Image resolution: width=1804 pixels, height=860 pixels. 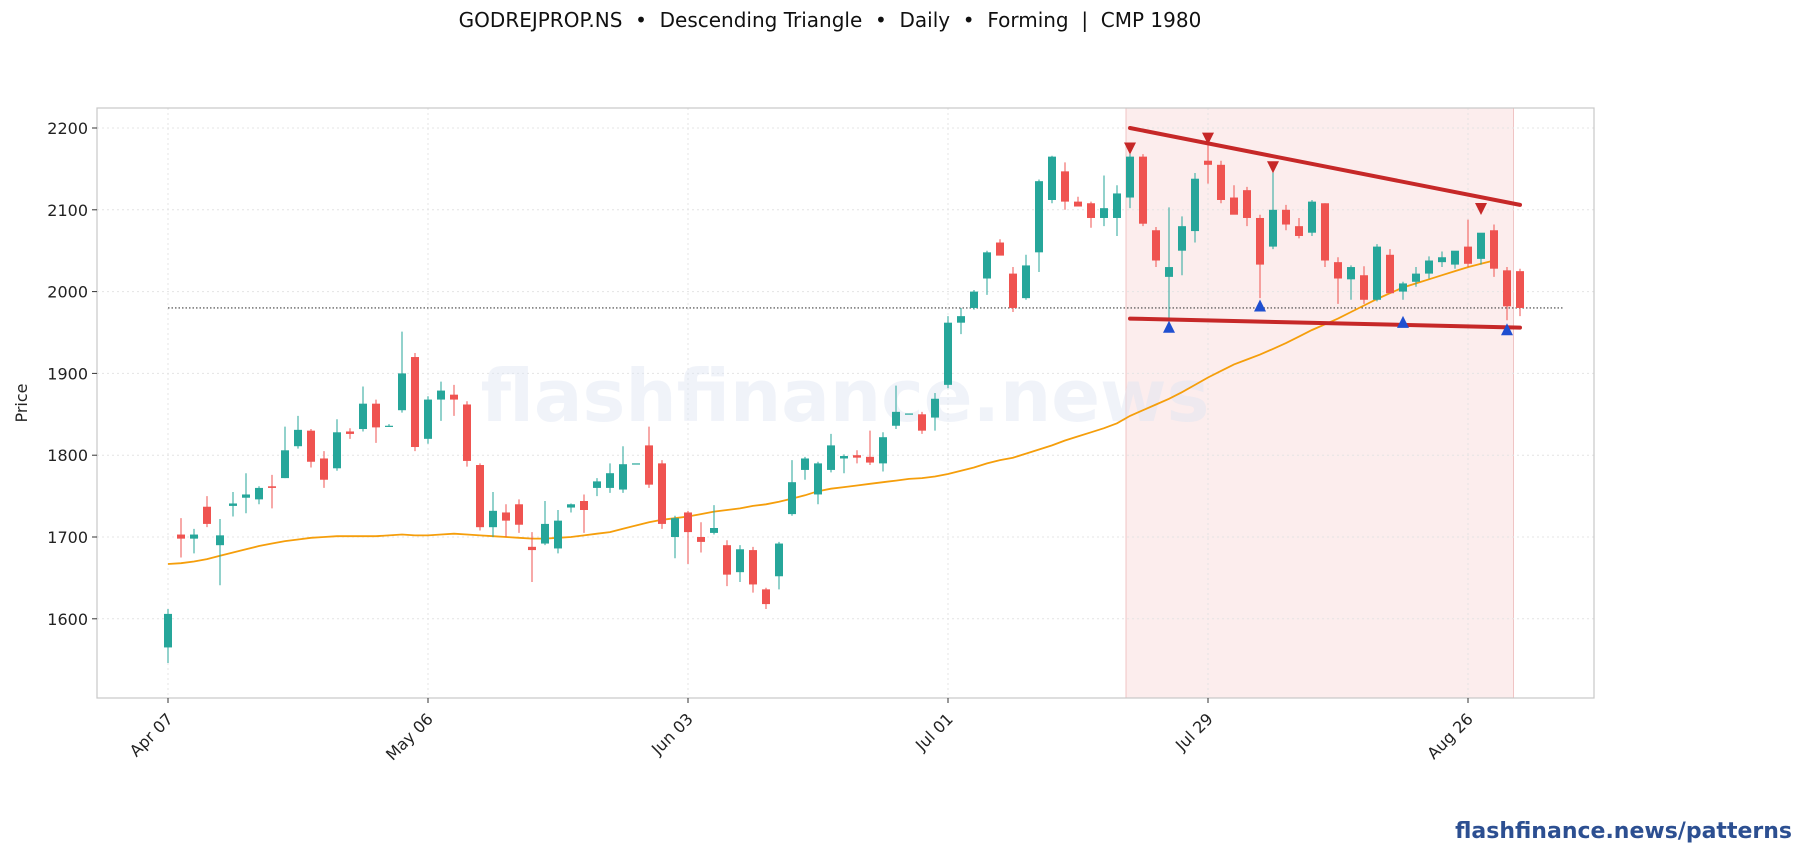 I want to click on resistance-line, so click(x=1325, y=166).